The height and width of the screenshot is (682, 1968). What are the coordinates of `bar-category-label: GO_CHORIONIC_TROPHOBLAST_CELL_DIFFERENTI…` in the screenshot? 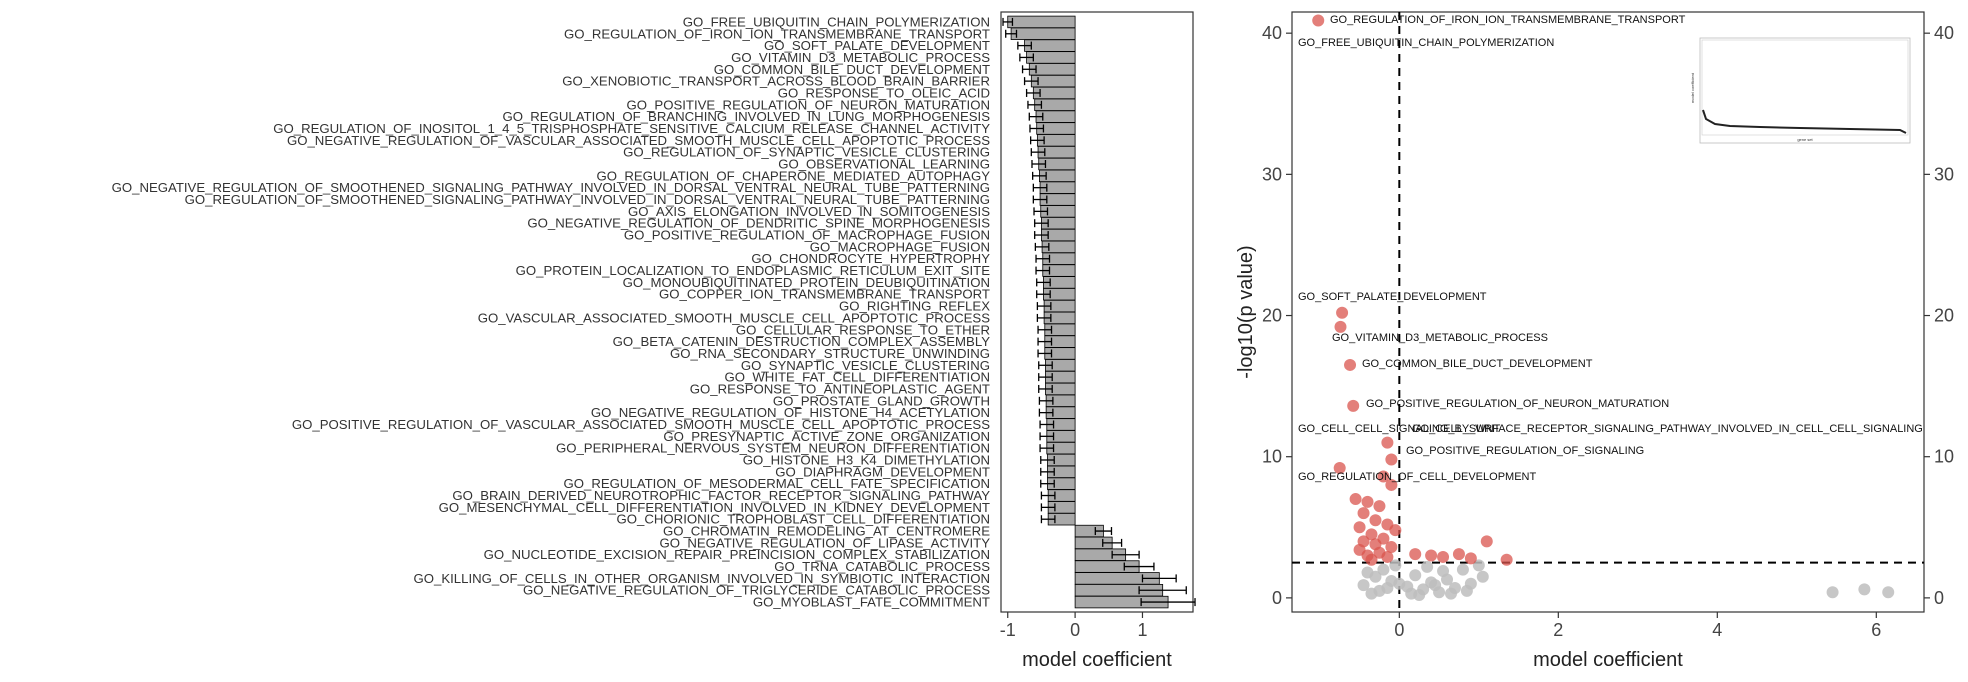 It's located at (803, 519).